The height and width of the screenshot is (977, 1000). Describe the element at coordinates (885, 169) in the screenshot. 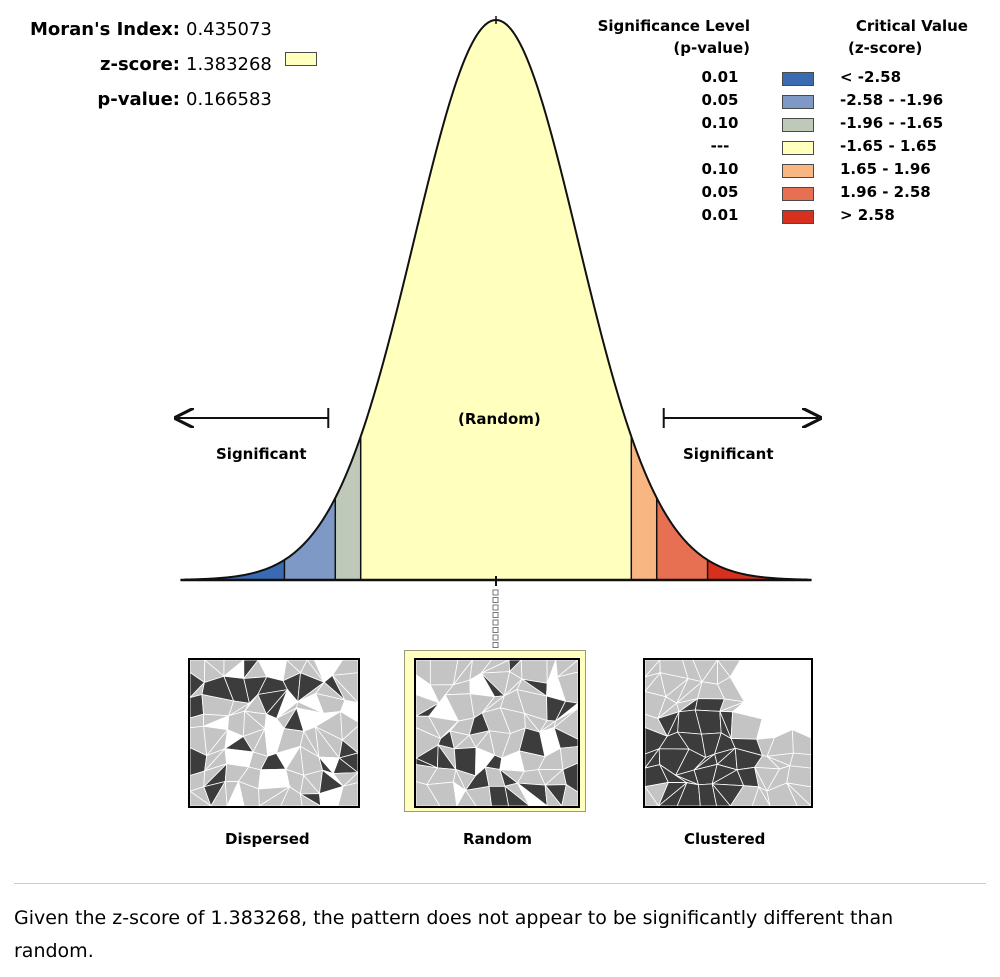

I see `legend-z-range-4: 1.65 - 1.96` at that location.